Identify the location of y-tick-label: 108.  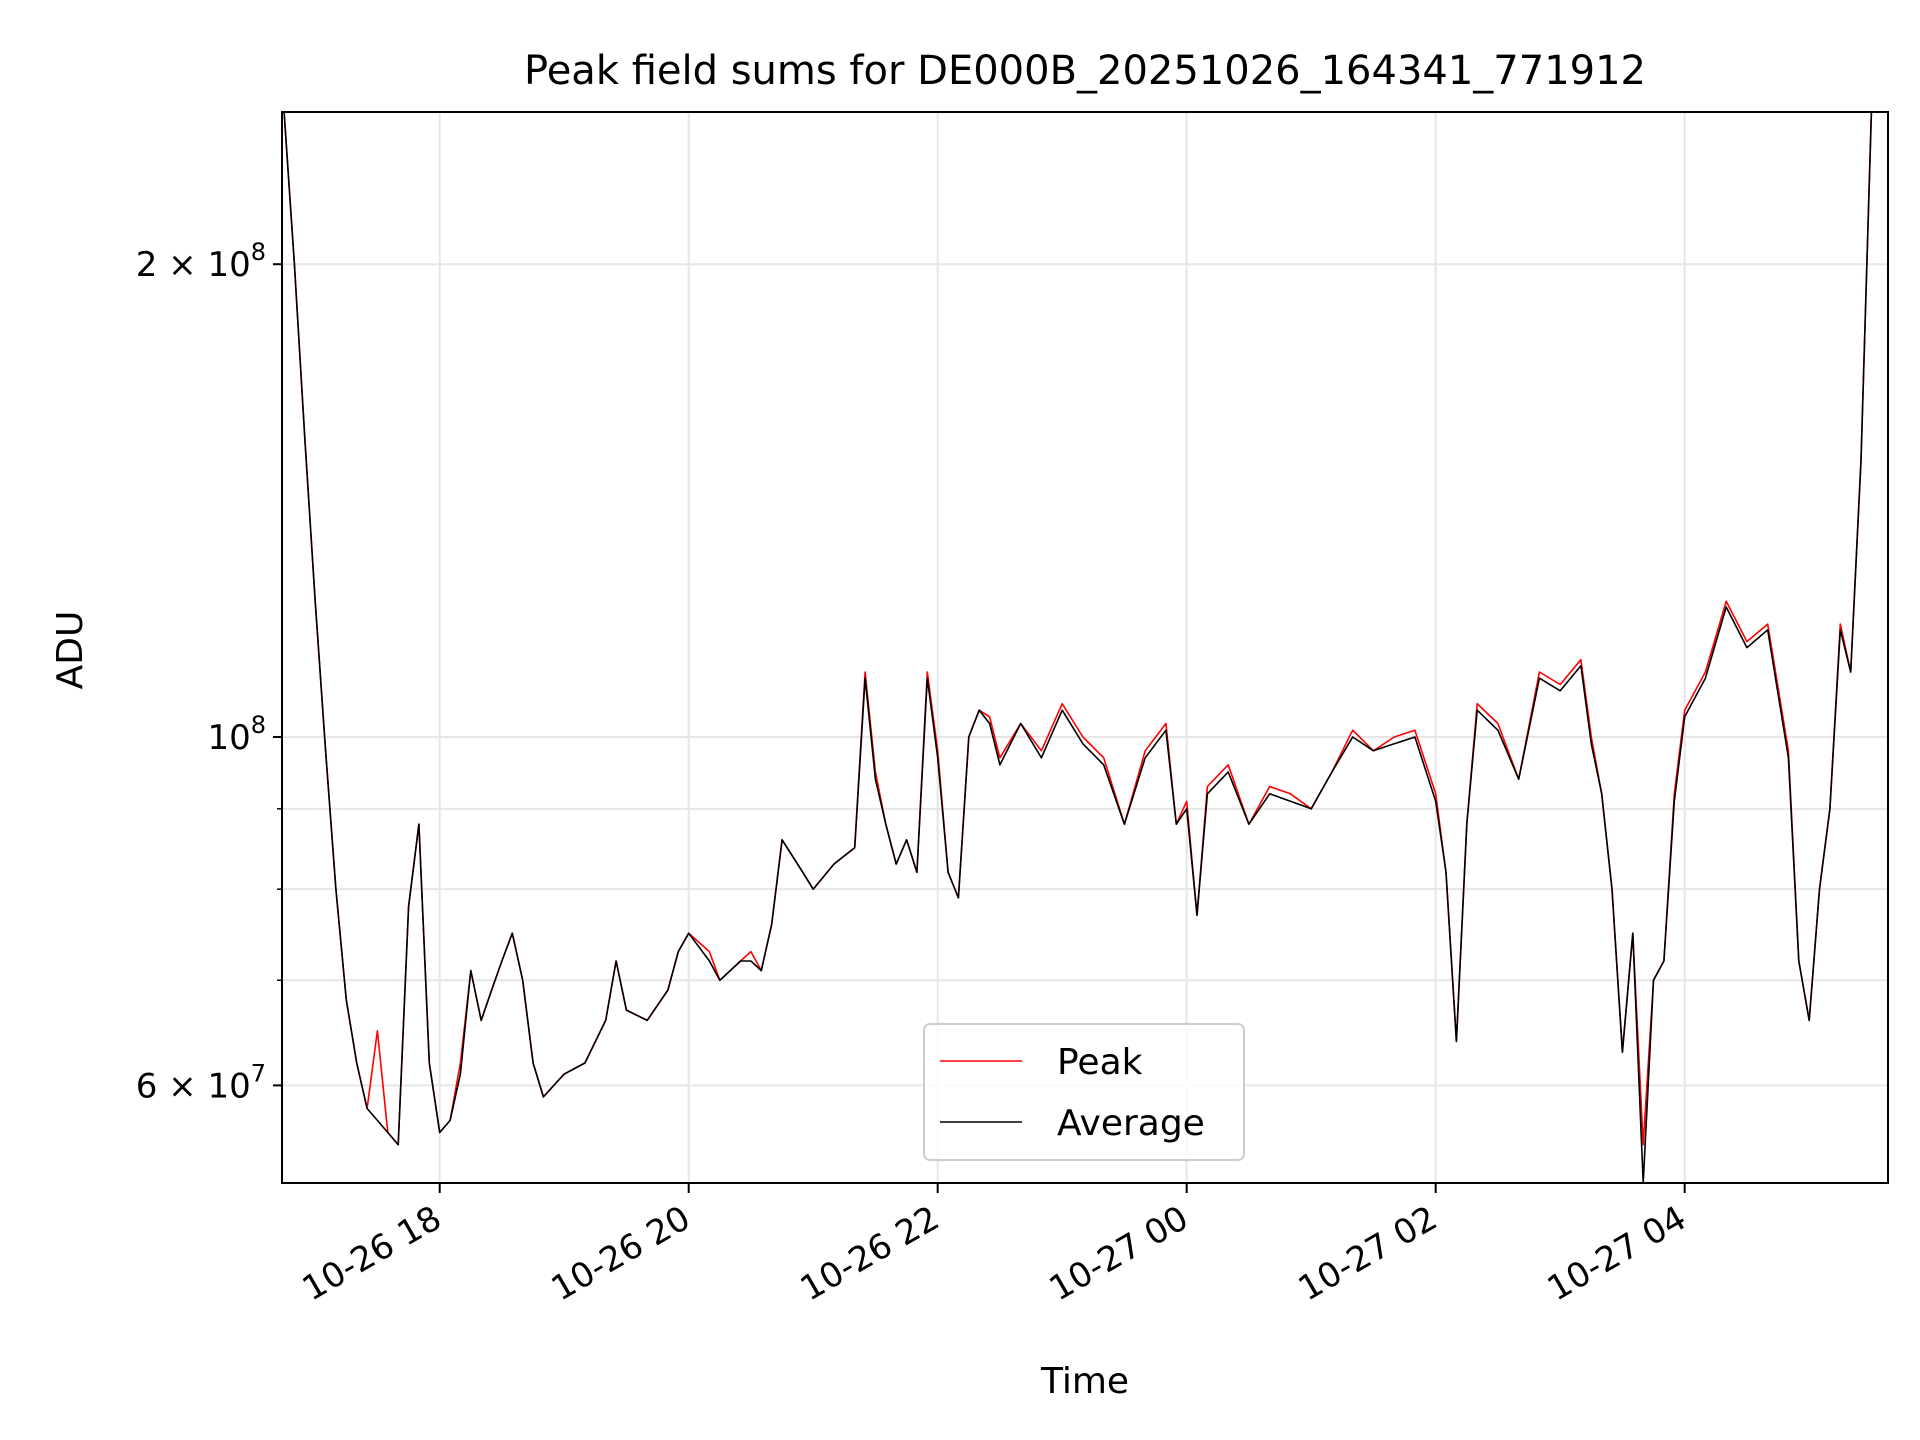
(236, 734).